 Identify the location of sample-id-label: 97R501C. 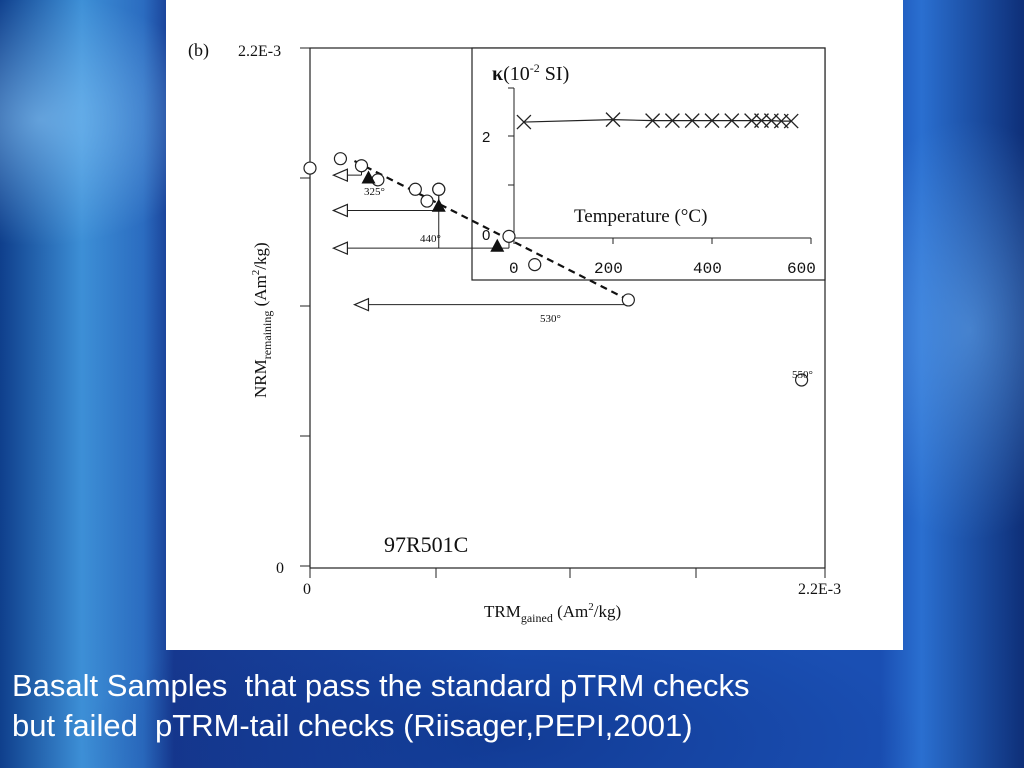
(426, 544).